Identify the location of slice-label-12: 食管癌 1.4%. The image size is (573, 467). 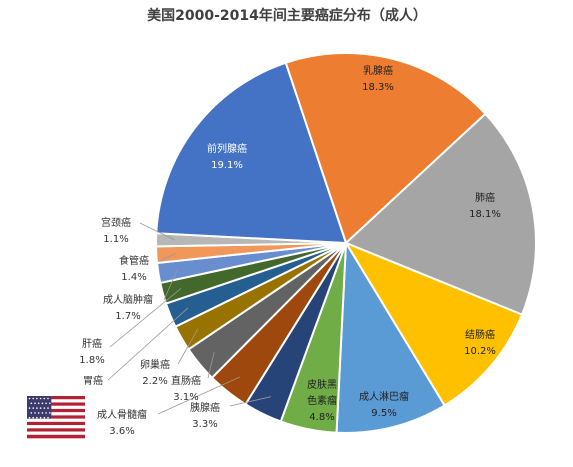
(134, 268).